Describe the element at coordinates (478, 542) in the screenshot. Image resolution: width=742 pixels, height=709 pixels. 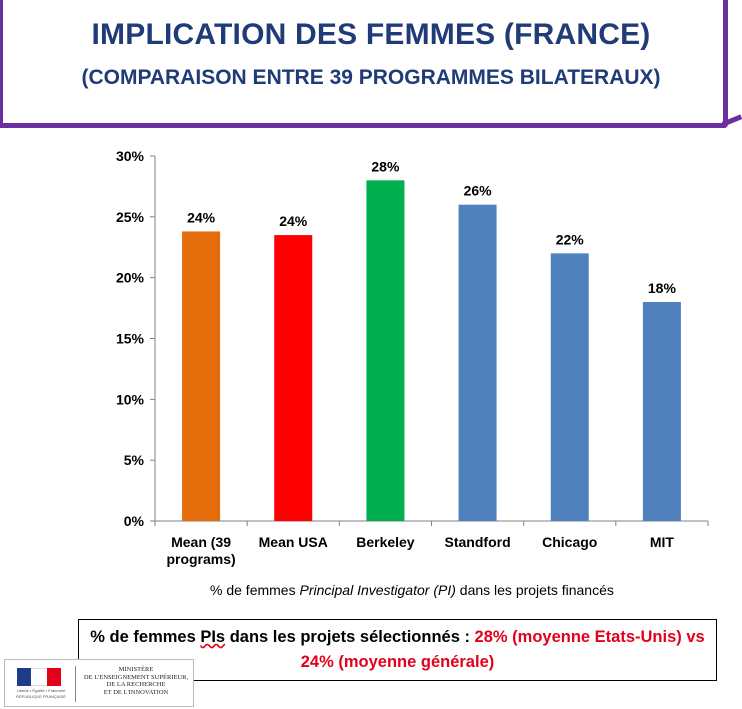
I see `x-tick-label: Standford` at that location.